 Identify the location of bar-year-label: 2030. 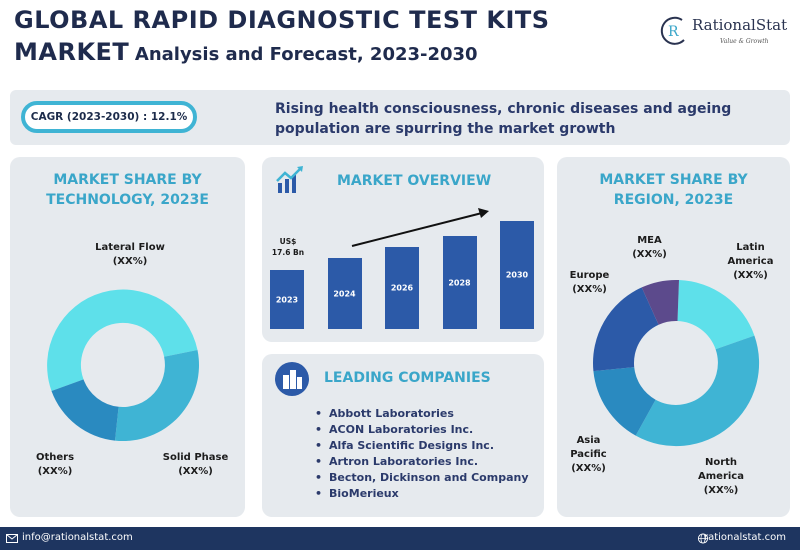
(517, 275).